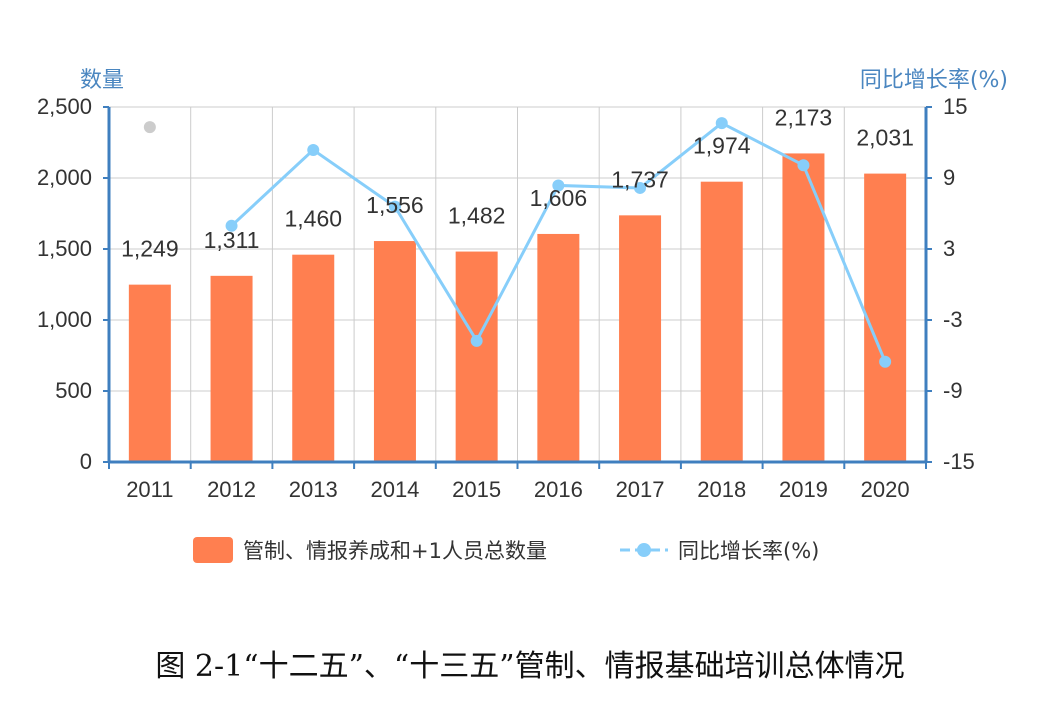 This screenshot has width=1060, height=704. What do you see at coordinates (73, 390) in the screenshot?
I see `y-tick-label: 500` at bounding box center [73, 390].